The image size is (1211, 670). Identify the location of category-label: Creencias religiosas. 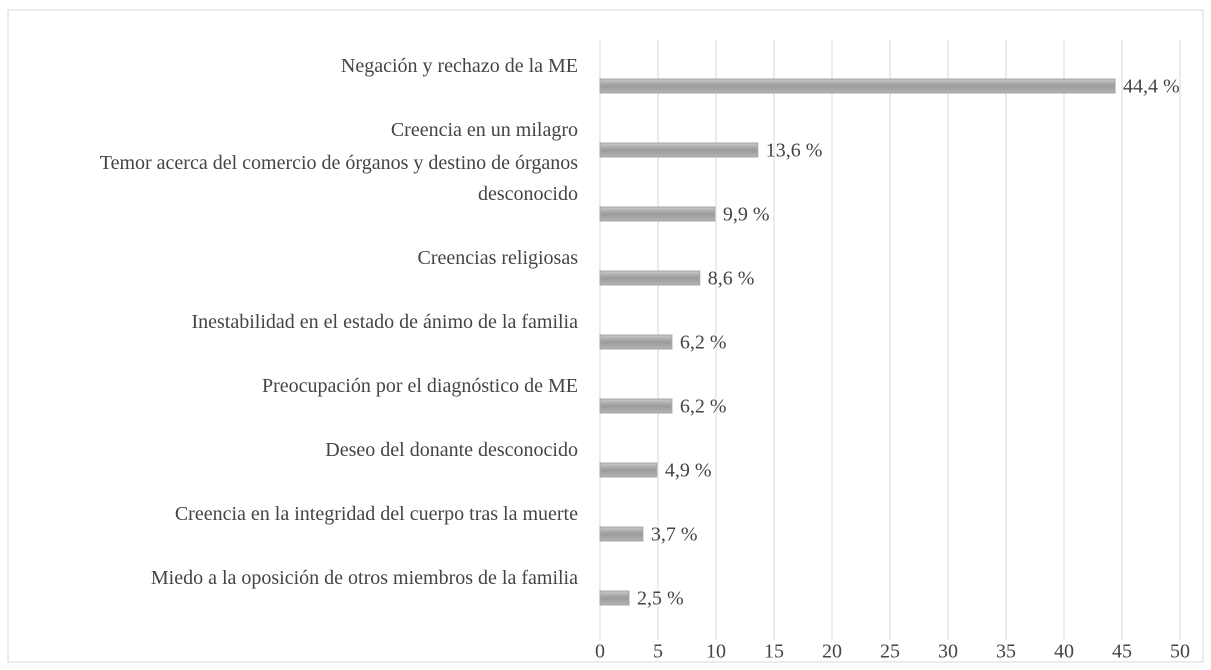
(498, 258).